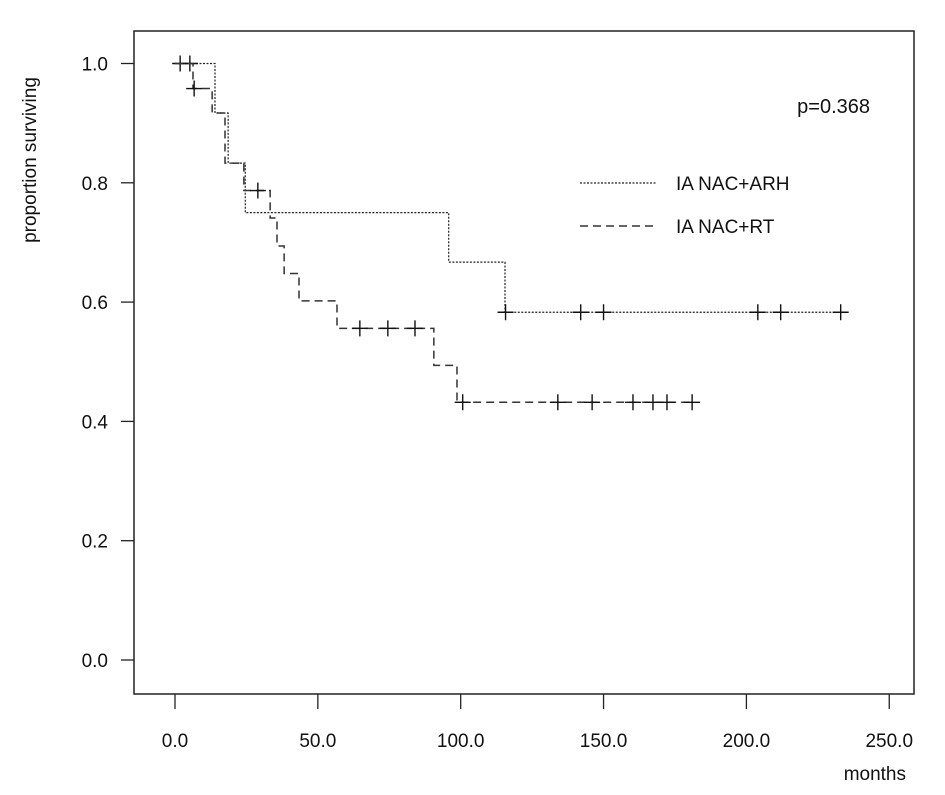  What do you see at coordinates (733, 184) in the screenshot?
I see `legend-label-arh: IA NAC+ARH` at bounding box center [733, 184].